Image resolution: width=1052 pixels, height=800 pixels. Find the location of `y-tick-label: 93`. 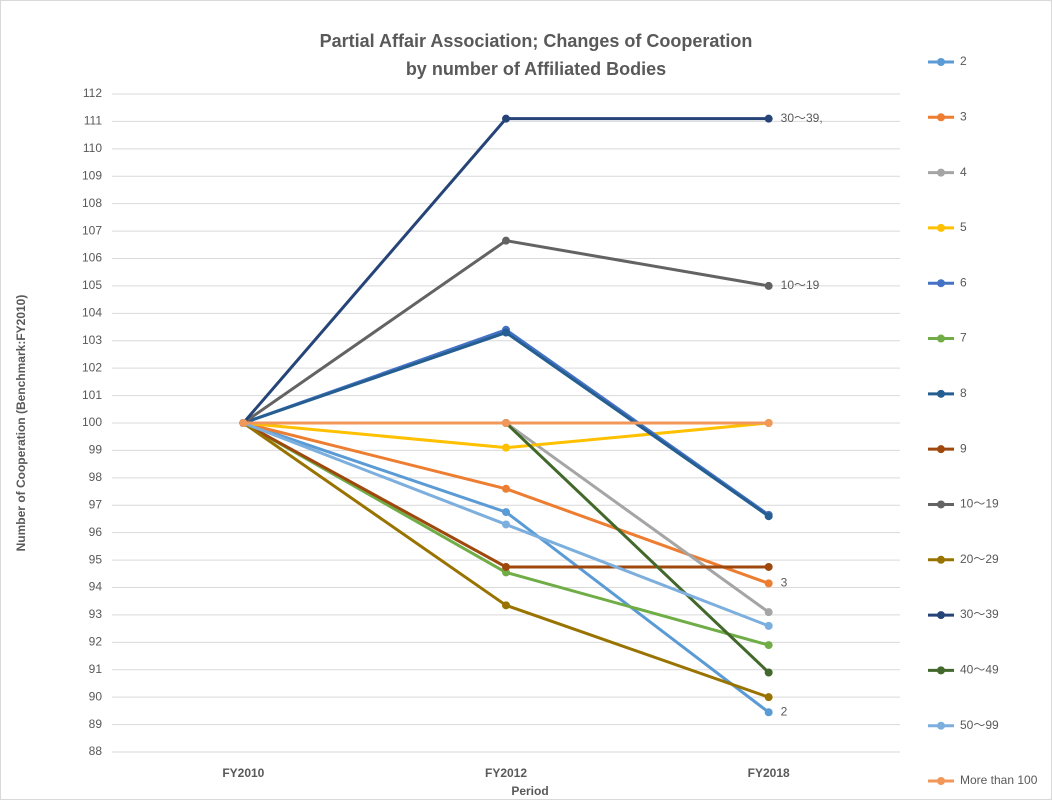

y-tick-label: 93 is located at coordinates (96, 614).